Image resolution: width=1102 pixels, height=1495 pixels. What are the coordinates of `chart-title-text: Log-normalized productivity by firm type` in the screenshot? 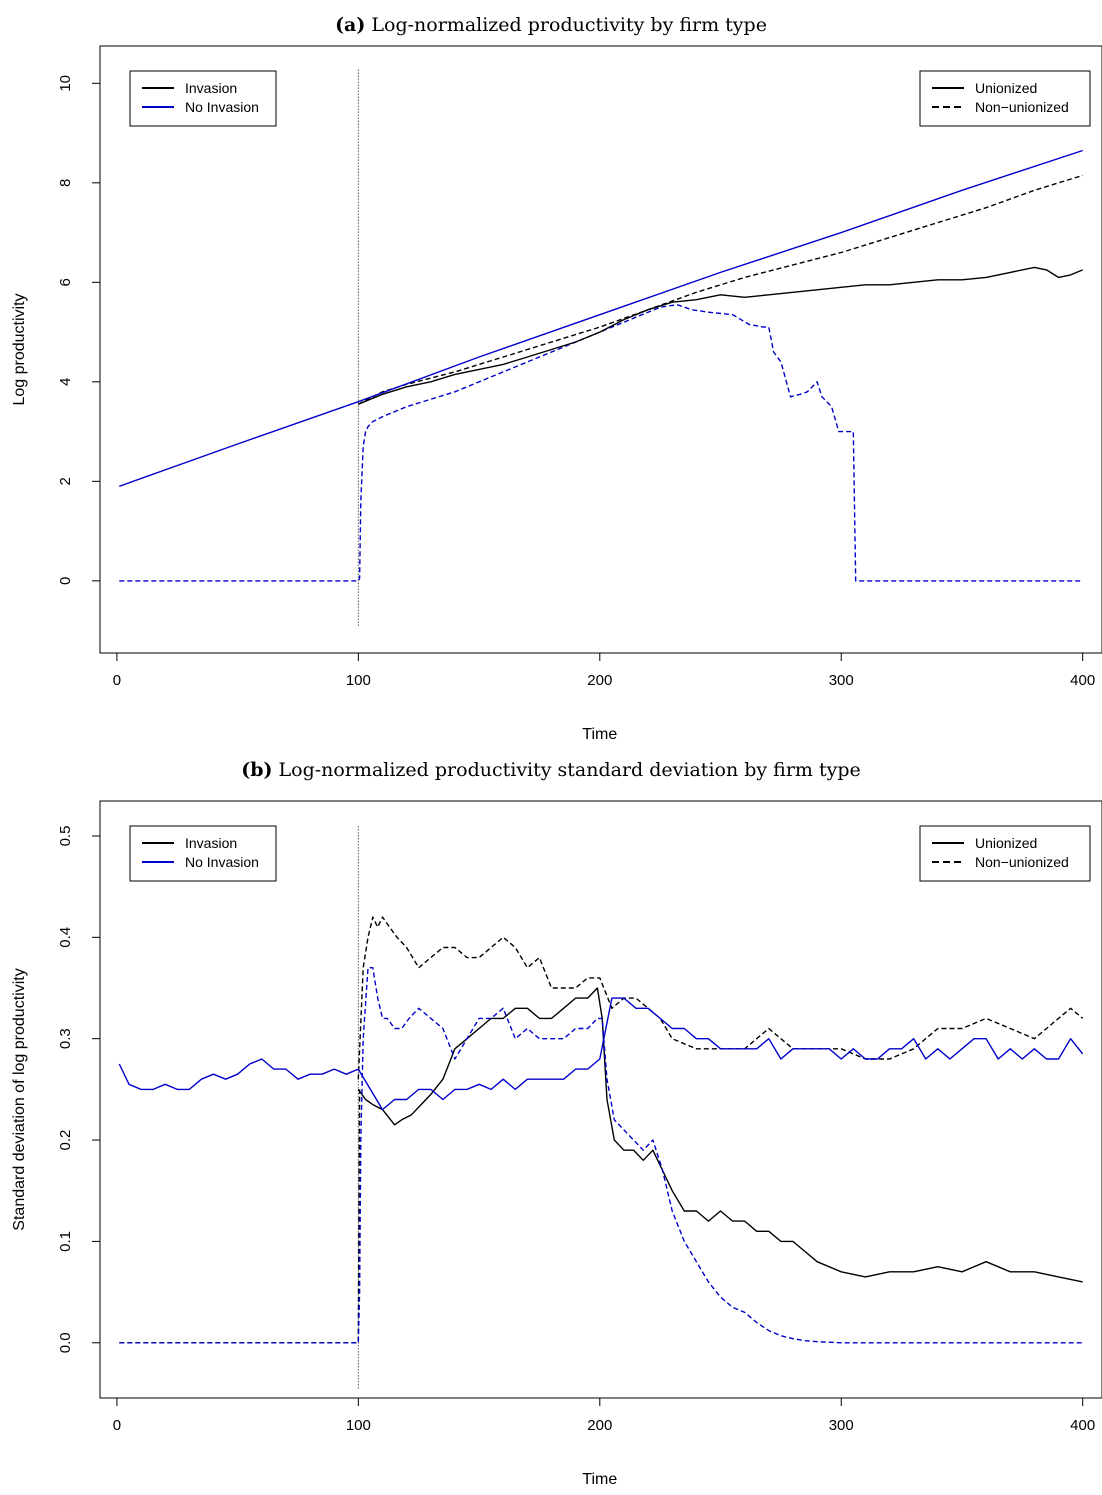 It's located at (569, 25).